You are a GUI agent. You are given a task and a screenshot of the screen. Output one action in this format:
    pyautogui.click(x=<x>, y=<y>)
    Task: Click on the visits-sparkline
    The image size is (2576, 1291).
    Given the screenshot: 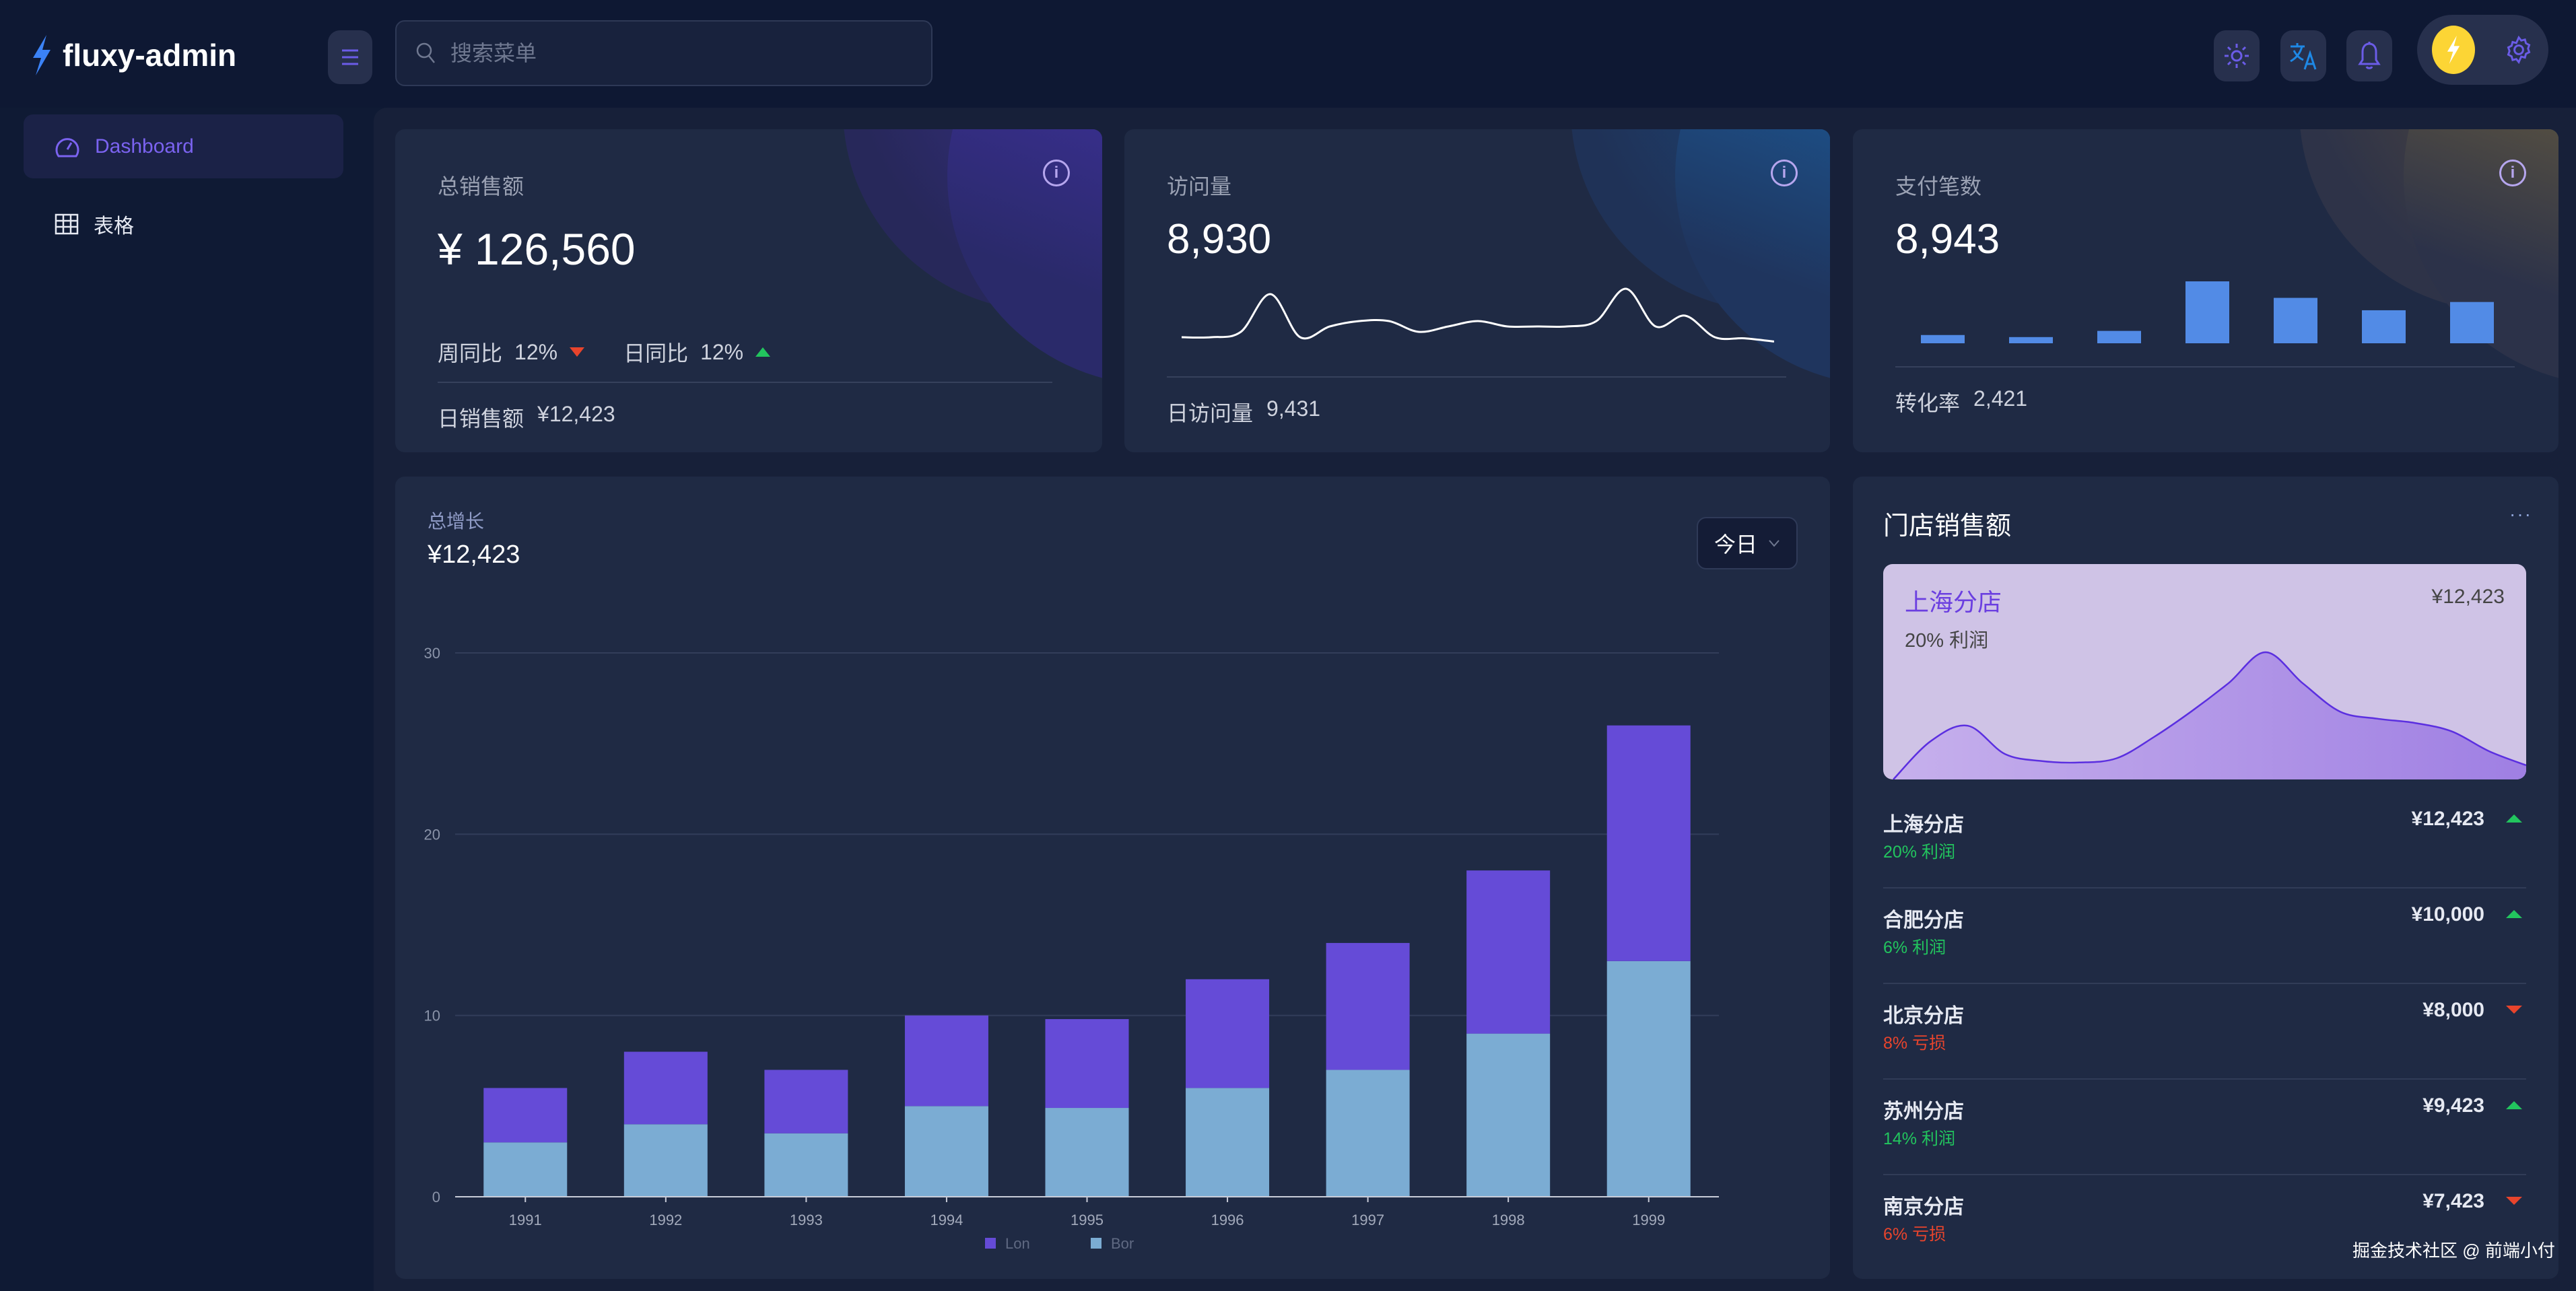 What is the action you would take?
    pyautogui.click(x=1478, y=315)
    